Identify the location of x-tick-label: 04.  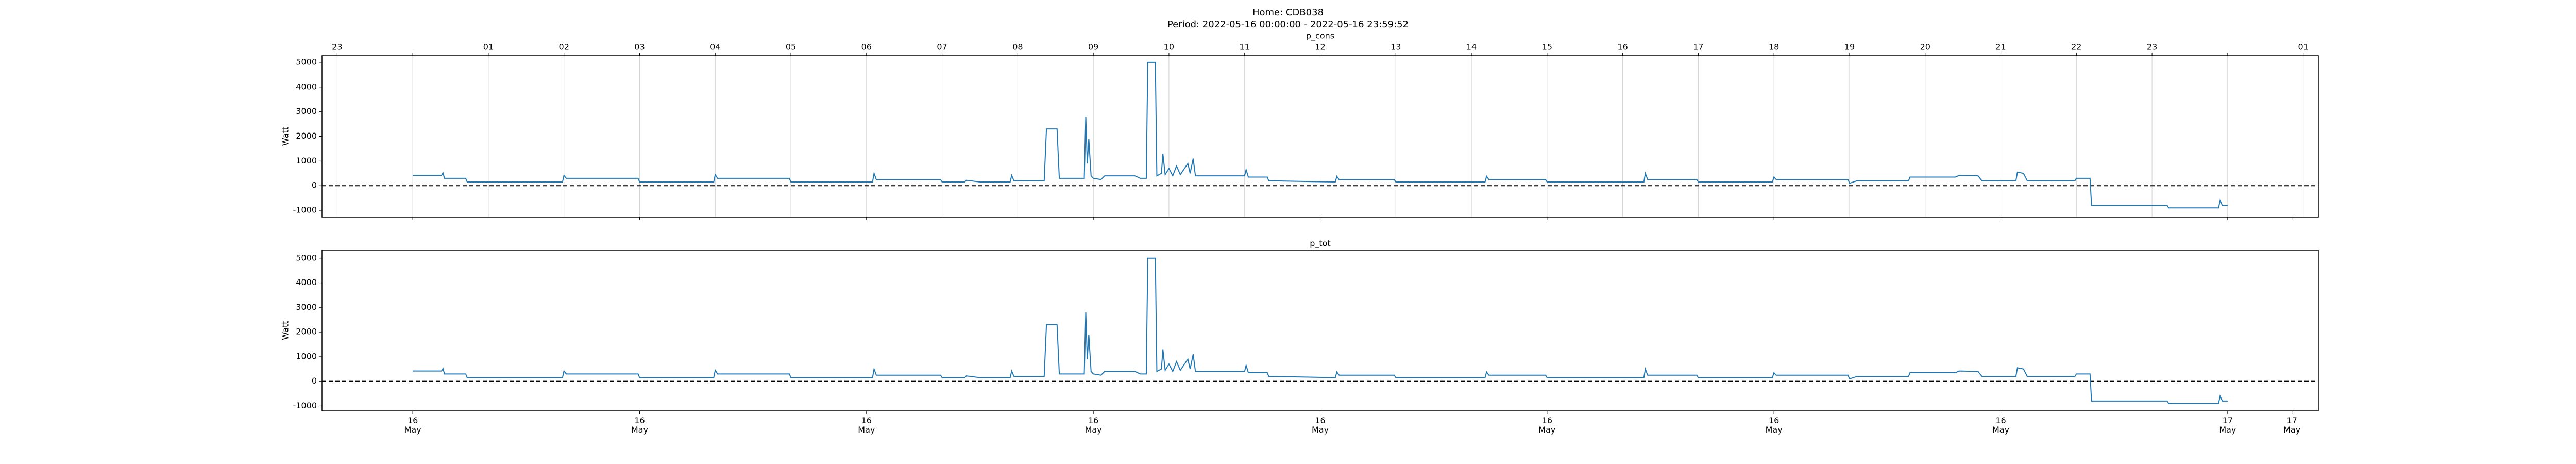
(715, 47).